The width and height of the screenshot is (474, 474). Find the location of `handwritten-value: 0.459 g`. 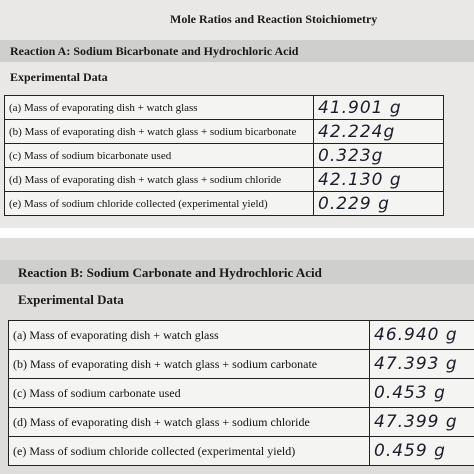

handwritten-value: 0.459 g is located at coordinates (421, 451).